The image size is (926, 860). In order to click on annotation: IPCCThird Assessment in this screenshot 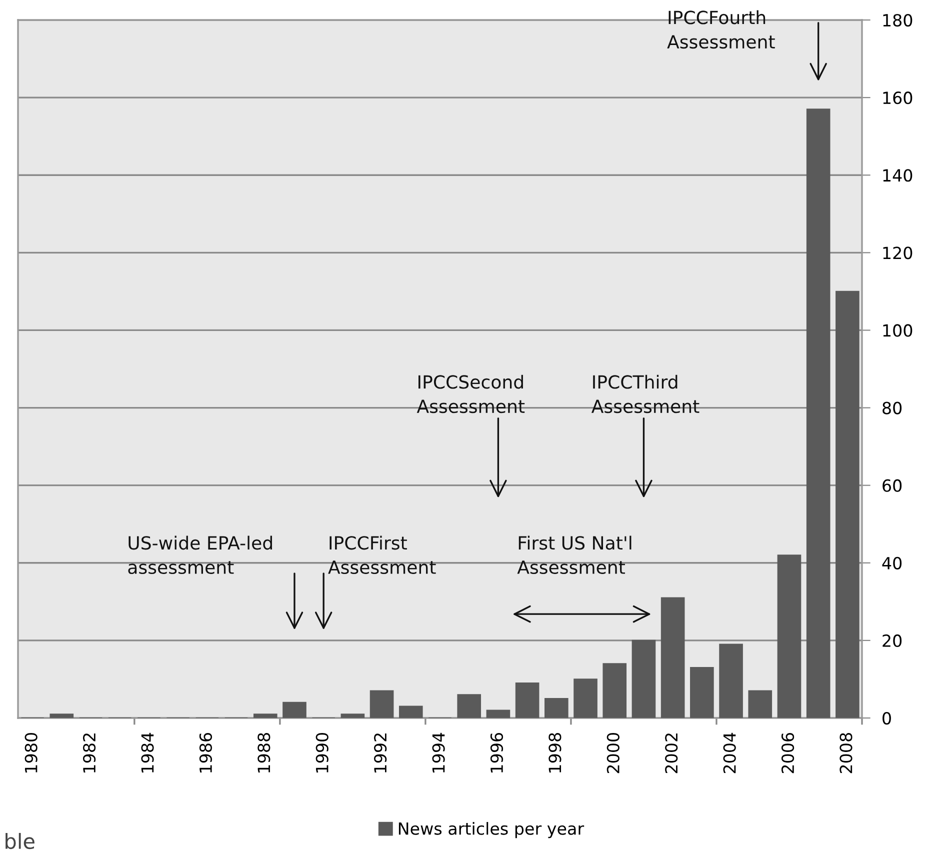, I will do `click(645, 394)`.